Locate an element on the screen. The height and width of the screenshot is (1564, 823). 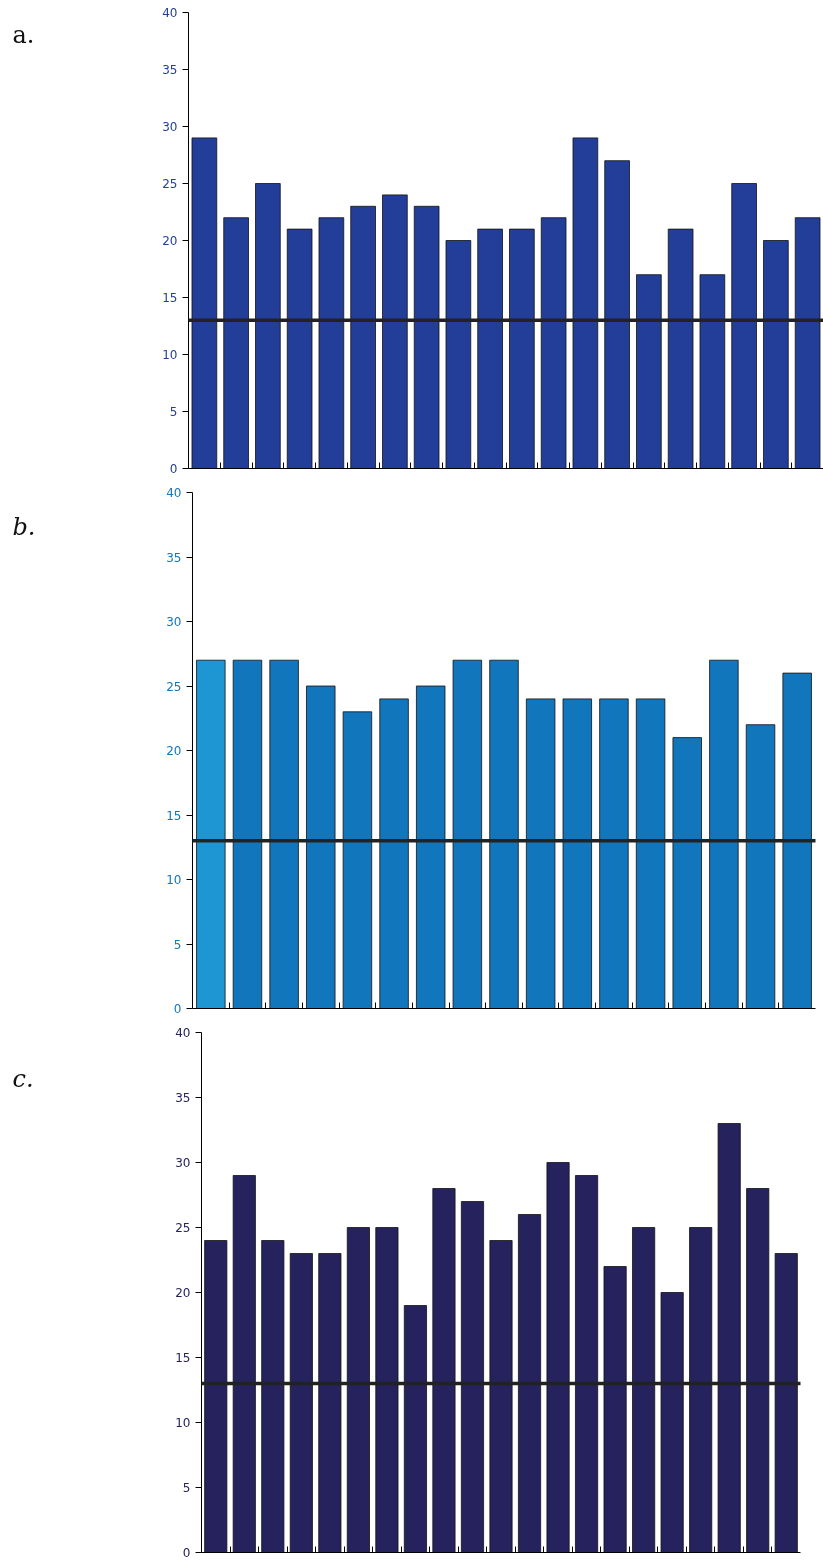
chart-title: a. is located at coordinates (23, 34).